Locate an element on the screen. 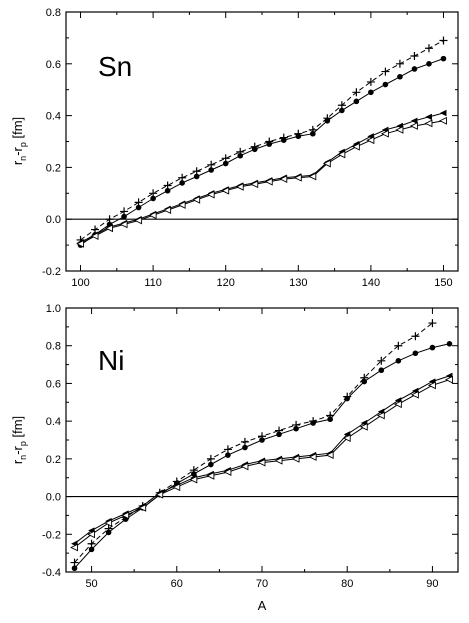  ylabel-minus-r: -r is located at coordinates (17, 150).